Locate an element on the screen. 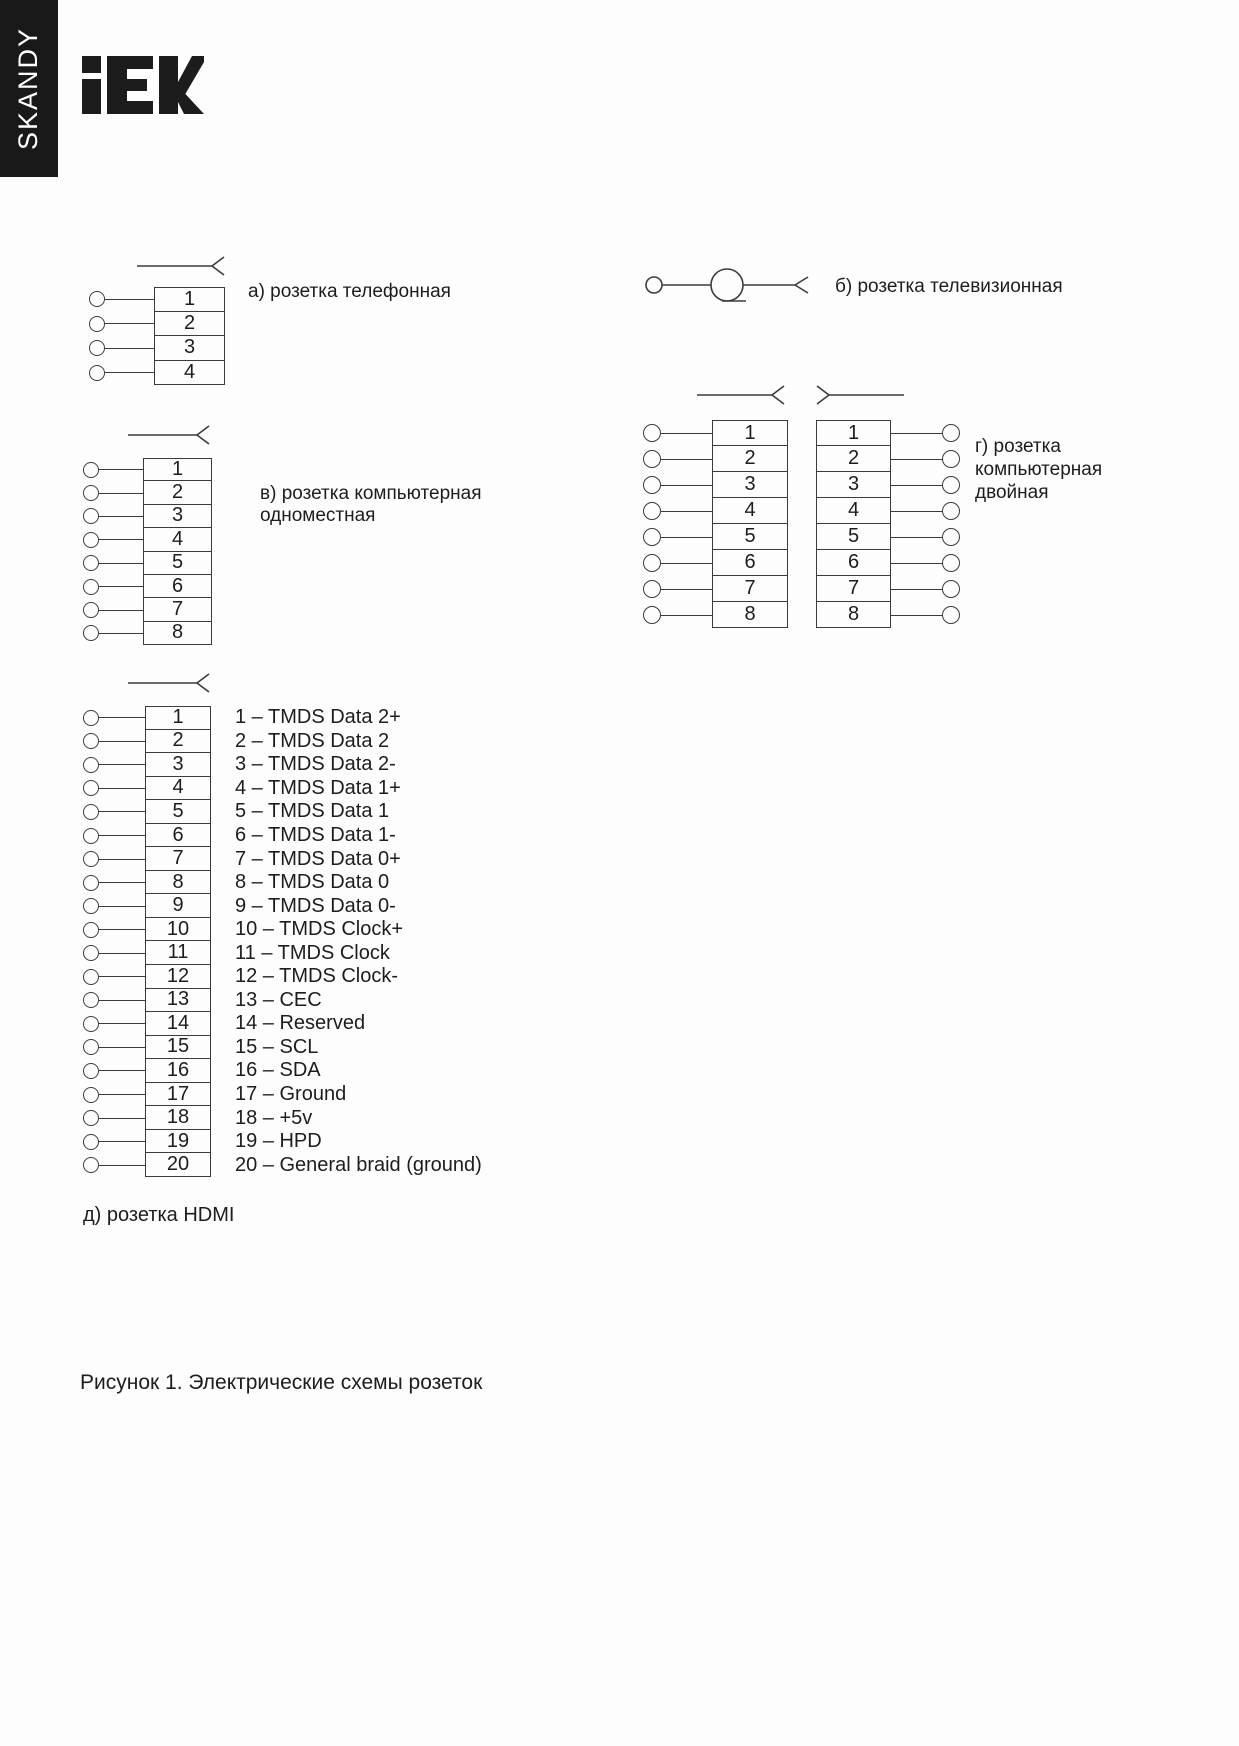  pin-row: 18 is located at coordinates (147, 1118).